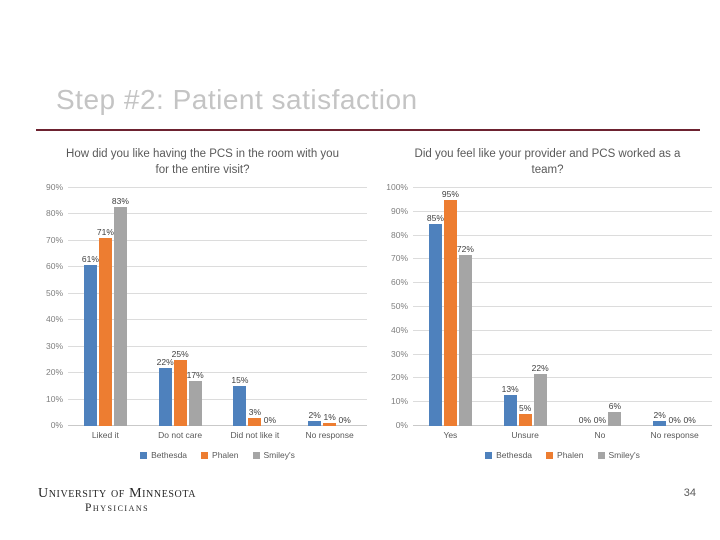 The height and width of the screenshot is (540, 720). What do you see at coordinates (180, 307) in the screenshot?
I see `bar-slot: 25%` at bounding box center [180, 307].